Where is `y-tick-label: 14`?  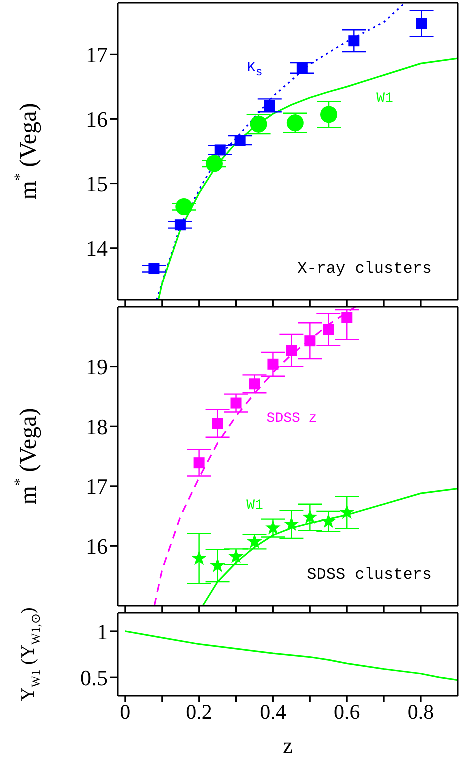 y-tick-label: 14 is located at coordinates (97, 249).